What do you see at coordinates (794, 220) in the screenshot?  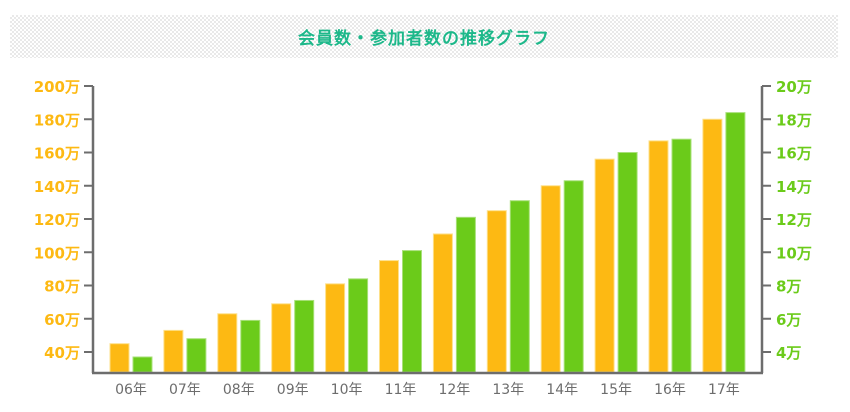 I see `right-tick-label: 12万` at bounding box center [794, 220].